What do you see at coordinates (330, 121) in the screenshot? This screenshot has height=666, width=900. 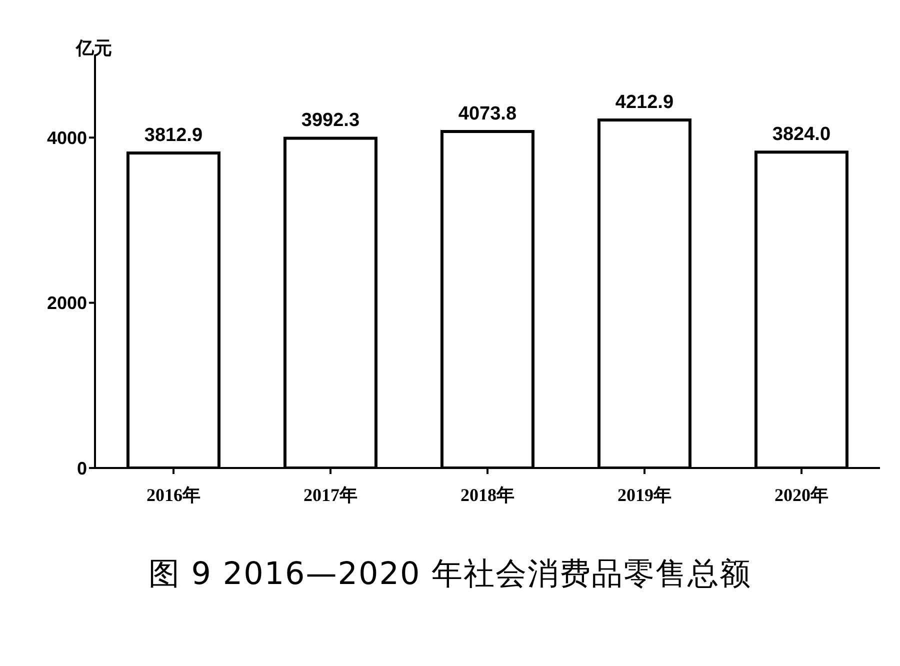 I see `data-label: 3992.3` at bounding box center [330, 121].